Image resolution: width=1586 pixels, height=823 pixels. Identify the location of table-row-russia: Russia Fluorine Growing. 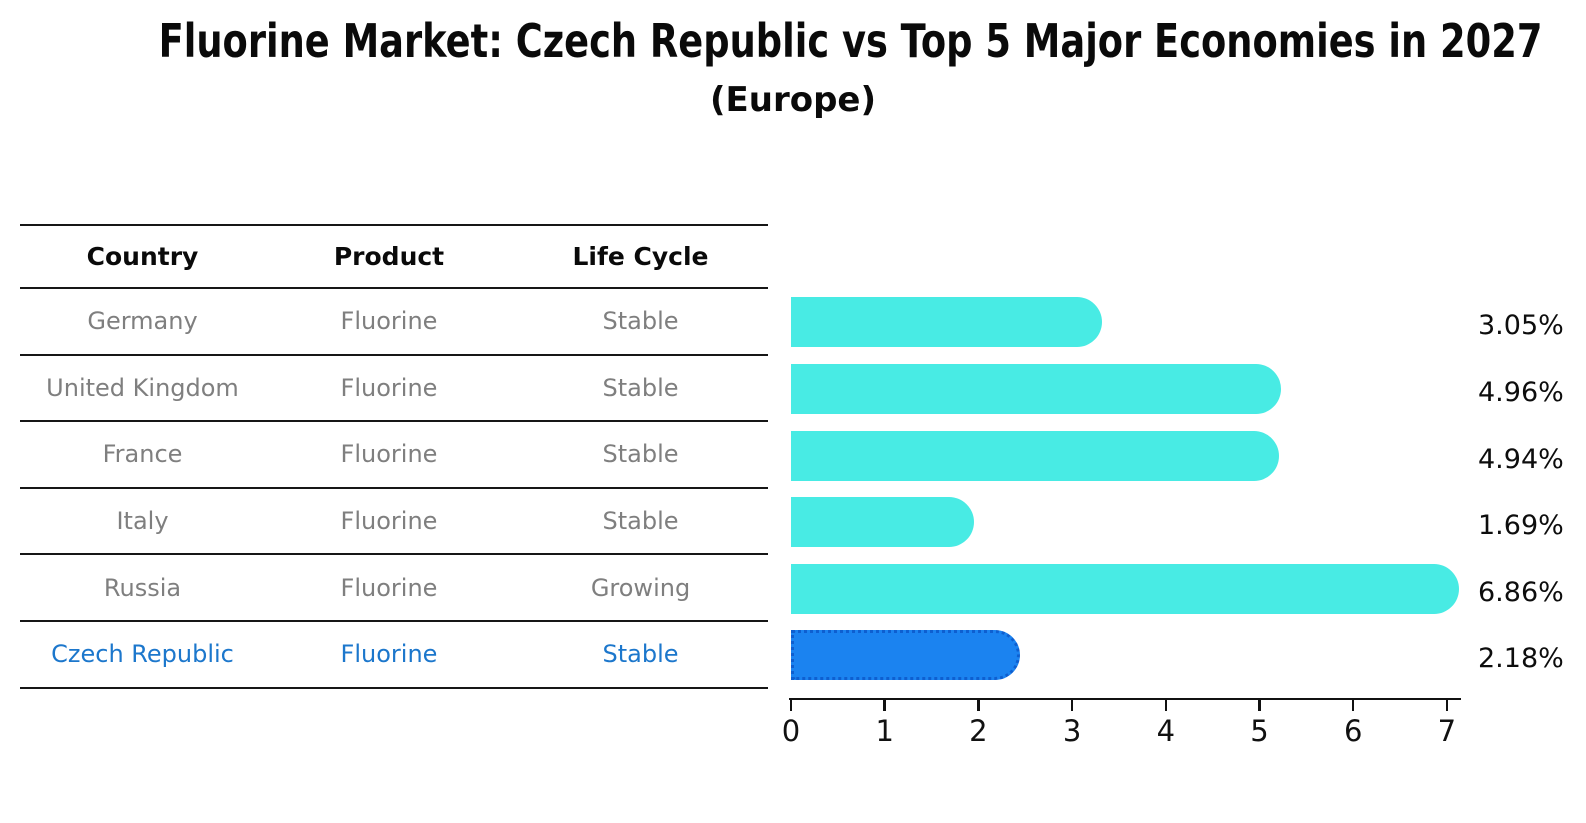
(394, 588).